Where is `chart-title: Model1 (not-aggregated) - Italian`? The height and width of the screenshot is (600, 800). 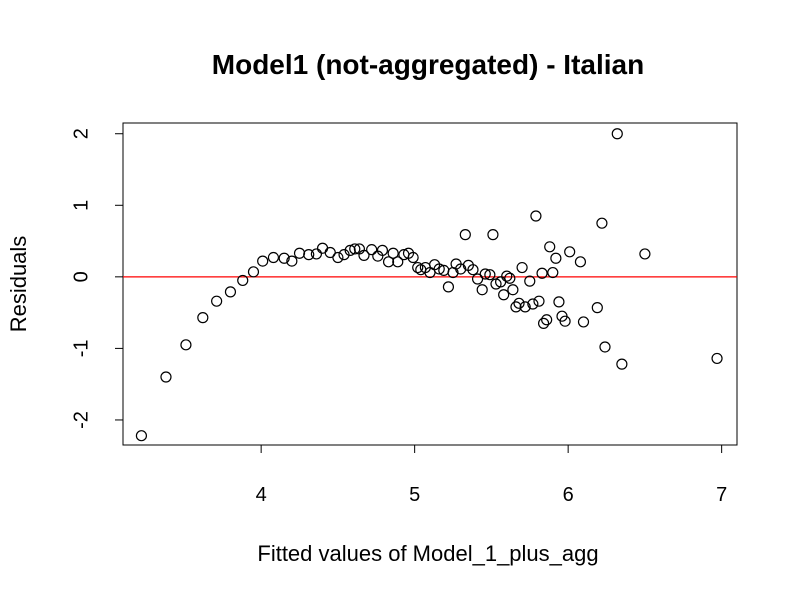
chart-title: Model1 (not-aggregated) - Italian is located at coordinates (428, 64).